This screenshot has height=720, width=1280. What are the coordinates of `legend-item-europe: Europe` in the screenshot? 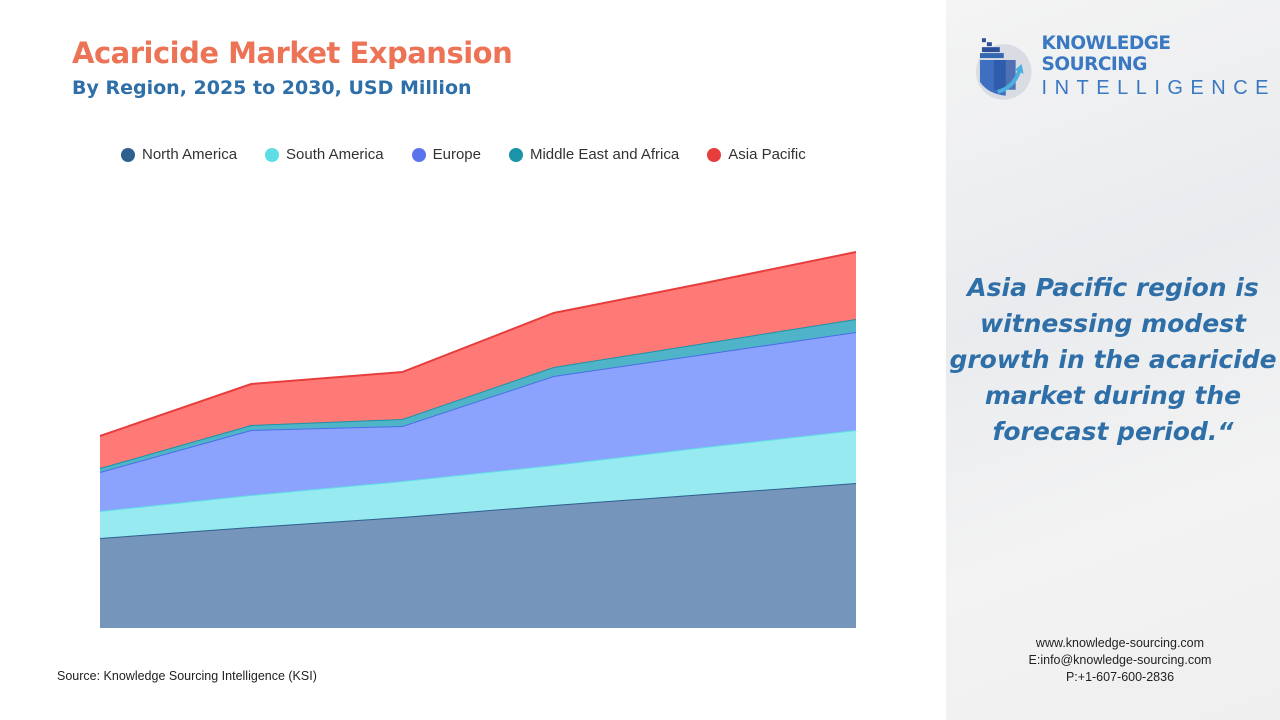 It's located at (446, 154).